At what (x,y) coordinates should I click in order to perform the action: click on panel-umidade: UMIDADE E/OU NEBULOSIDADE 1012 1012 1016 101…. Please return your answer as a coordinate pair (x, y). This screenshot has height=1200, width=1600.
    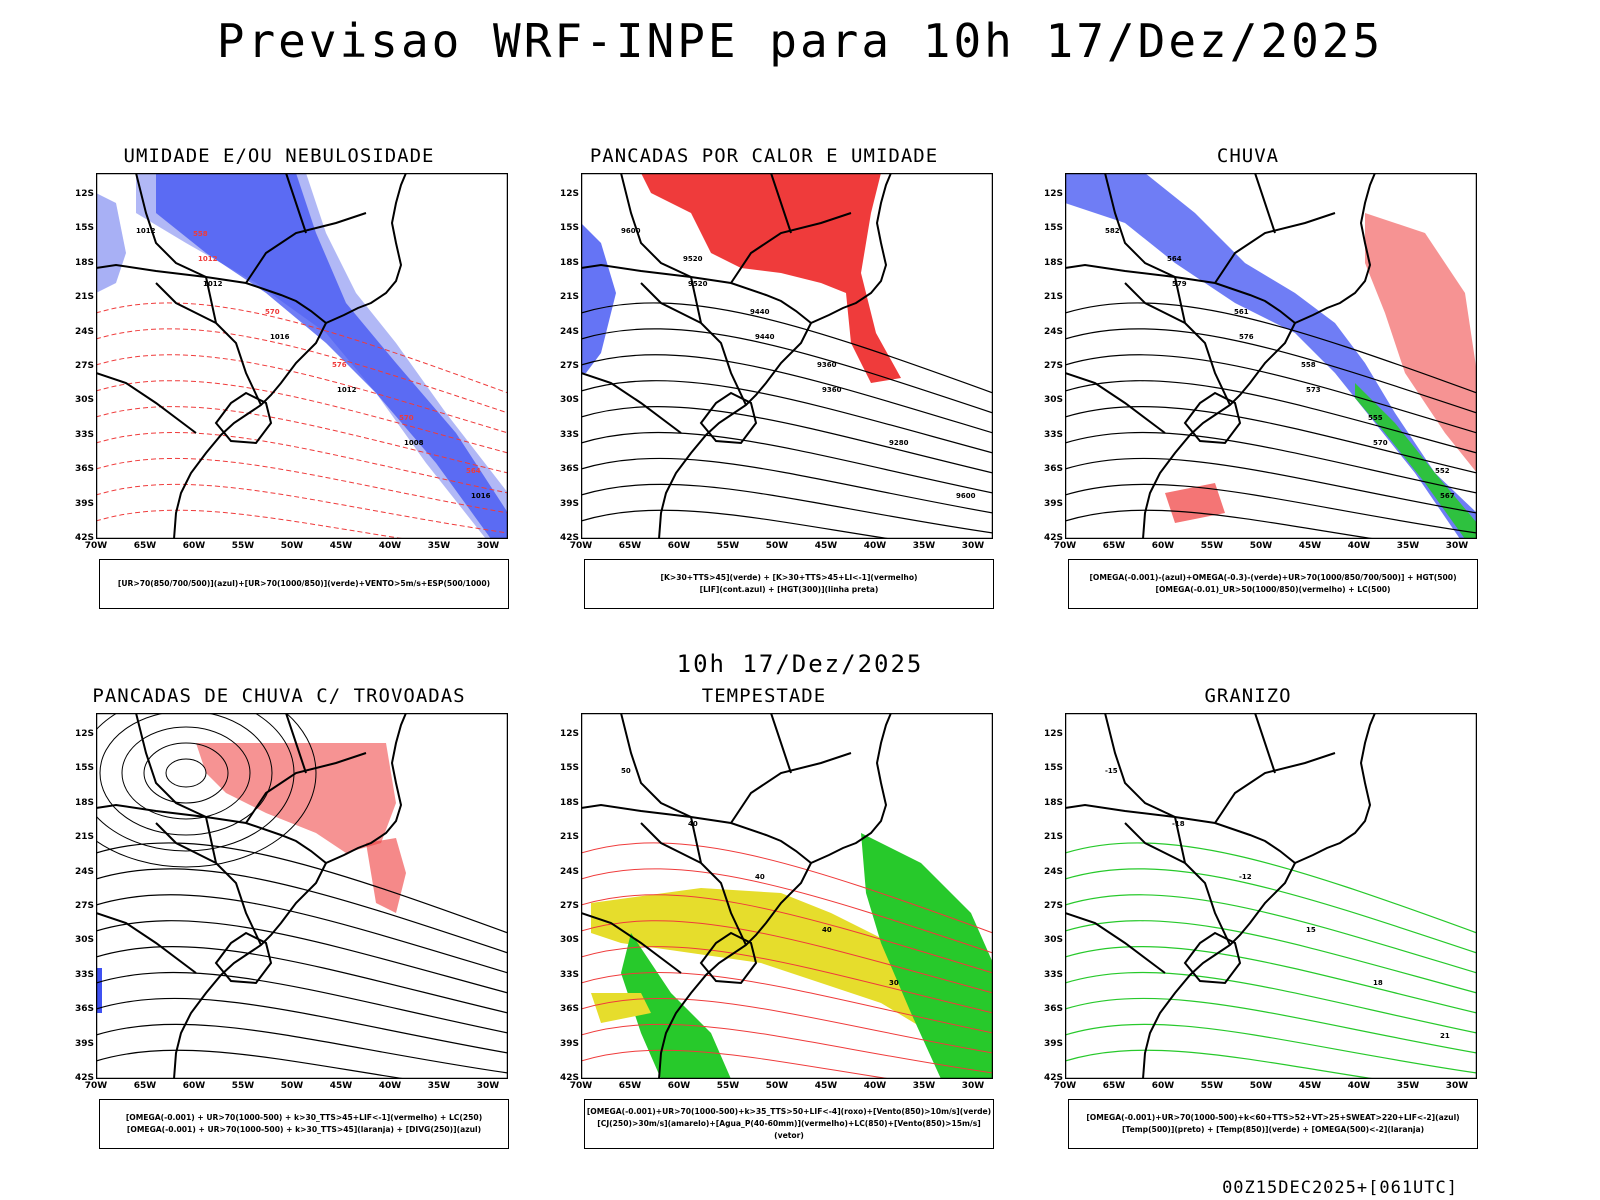
    Looking at the image, I should click on (279, 385).